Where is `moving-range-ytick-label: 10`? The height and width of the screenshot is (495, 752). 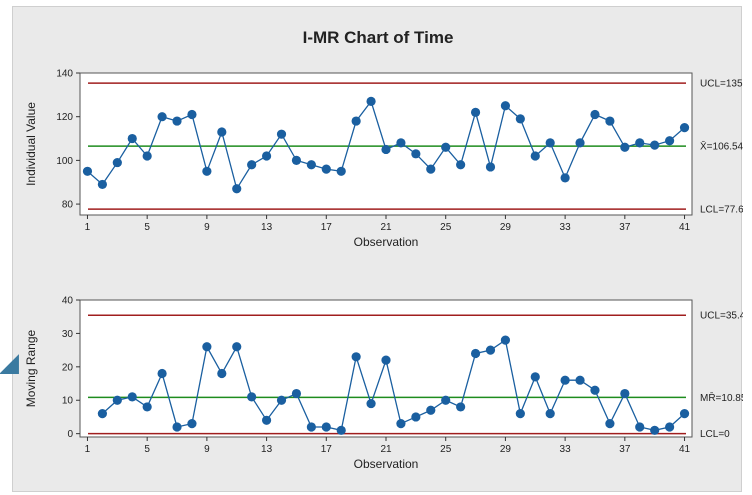
moving-range-ytick-label: 10 is located at coordinates (68, 401).